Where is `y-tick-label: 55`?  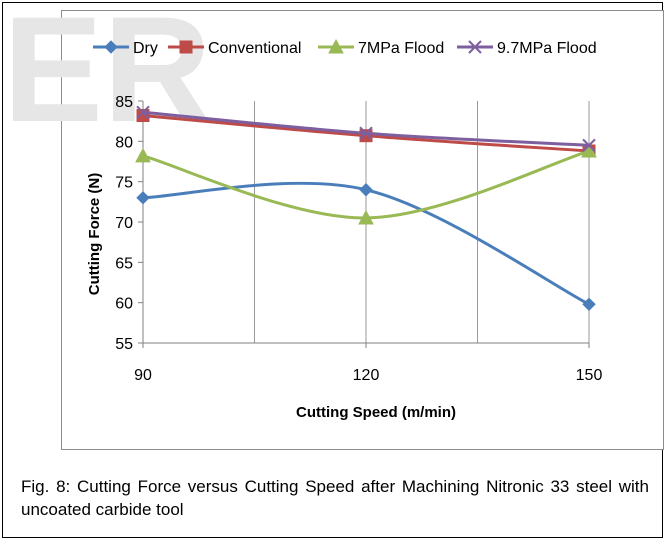 y-tick-label: 55 is located at coordinates (124, 344).